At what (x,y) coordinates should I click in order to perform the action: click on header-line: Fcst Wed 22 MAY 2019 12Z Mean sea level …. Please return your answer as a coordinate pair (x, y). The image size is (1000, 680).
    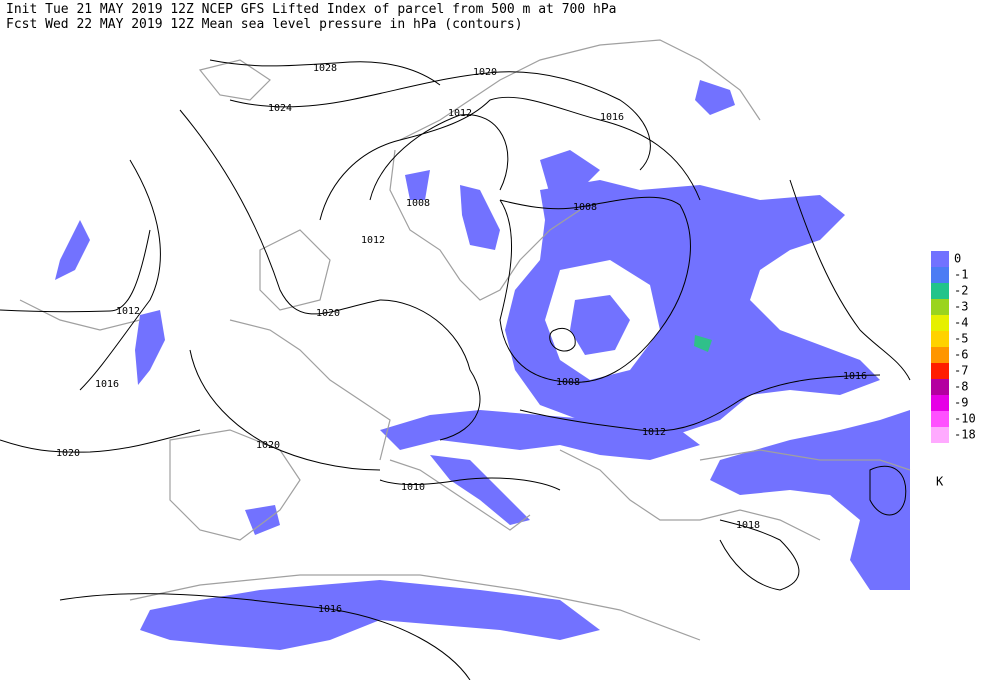
    Looking at the image, I should click on (264, 24).